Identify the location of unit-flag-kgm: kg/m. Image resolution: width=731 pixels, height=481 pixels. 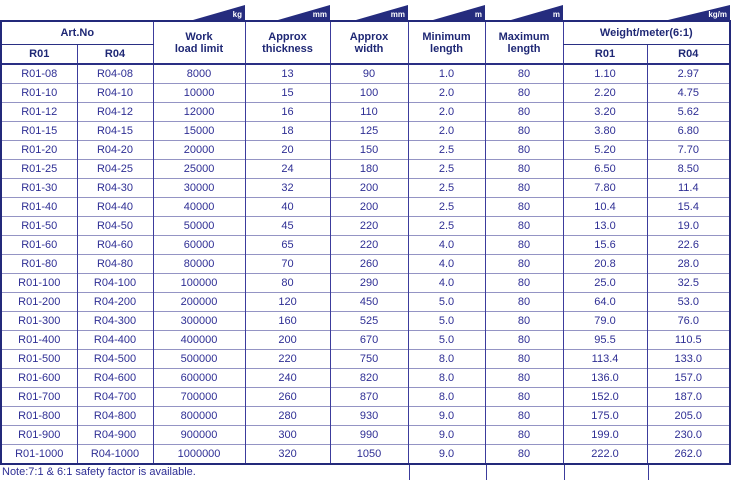
(699, 12).